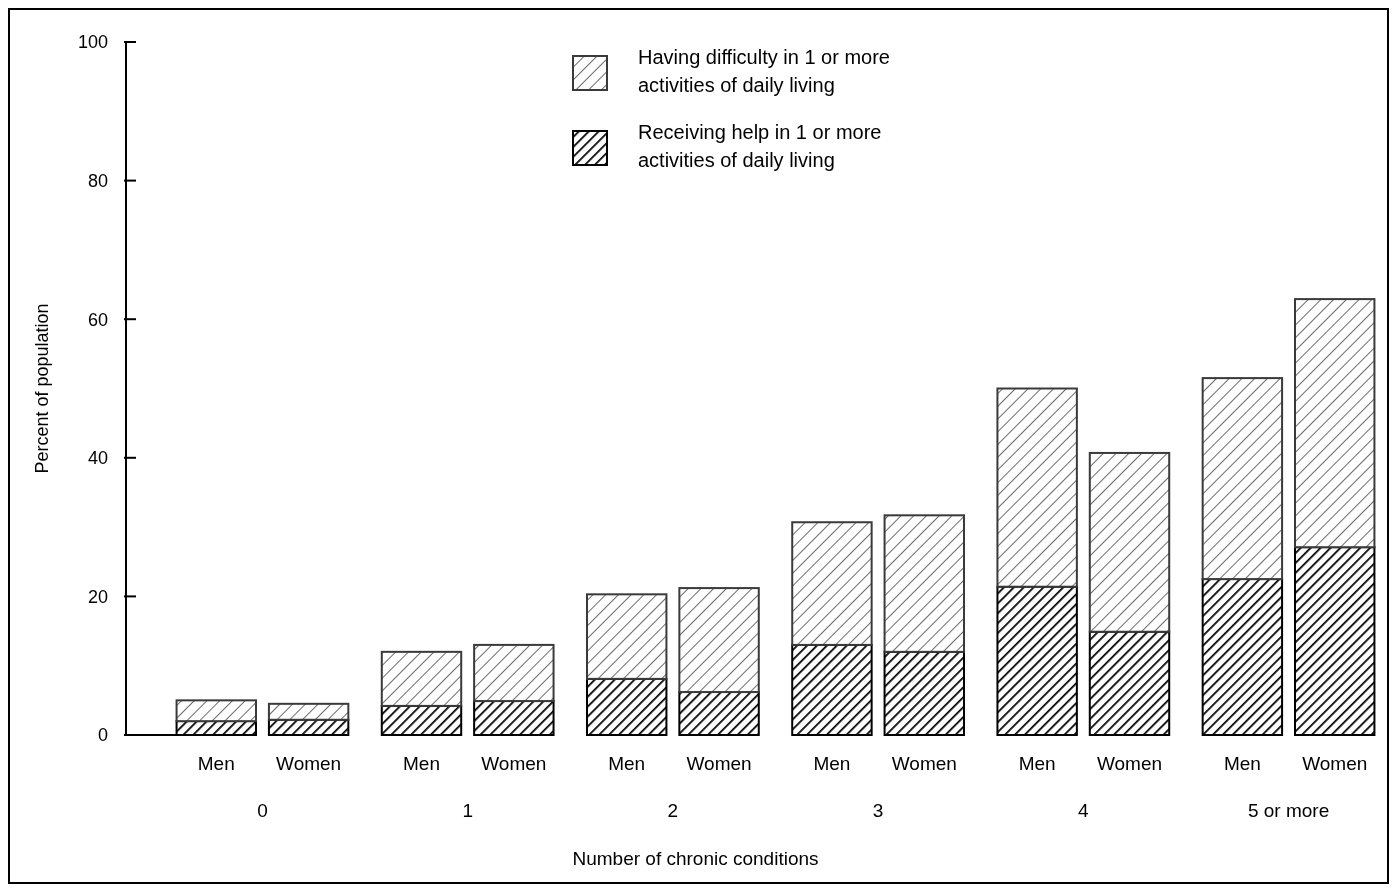 This screenshot has width=1397, height=892. What do you see at coordinates (695, 858) in the screenshot?
I see `x-axis-title: Number of chronic conditions` at bounding box center [695, 858].